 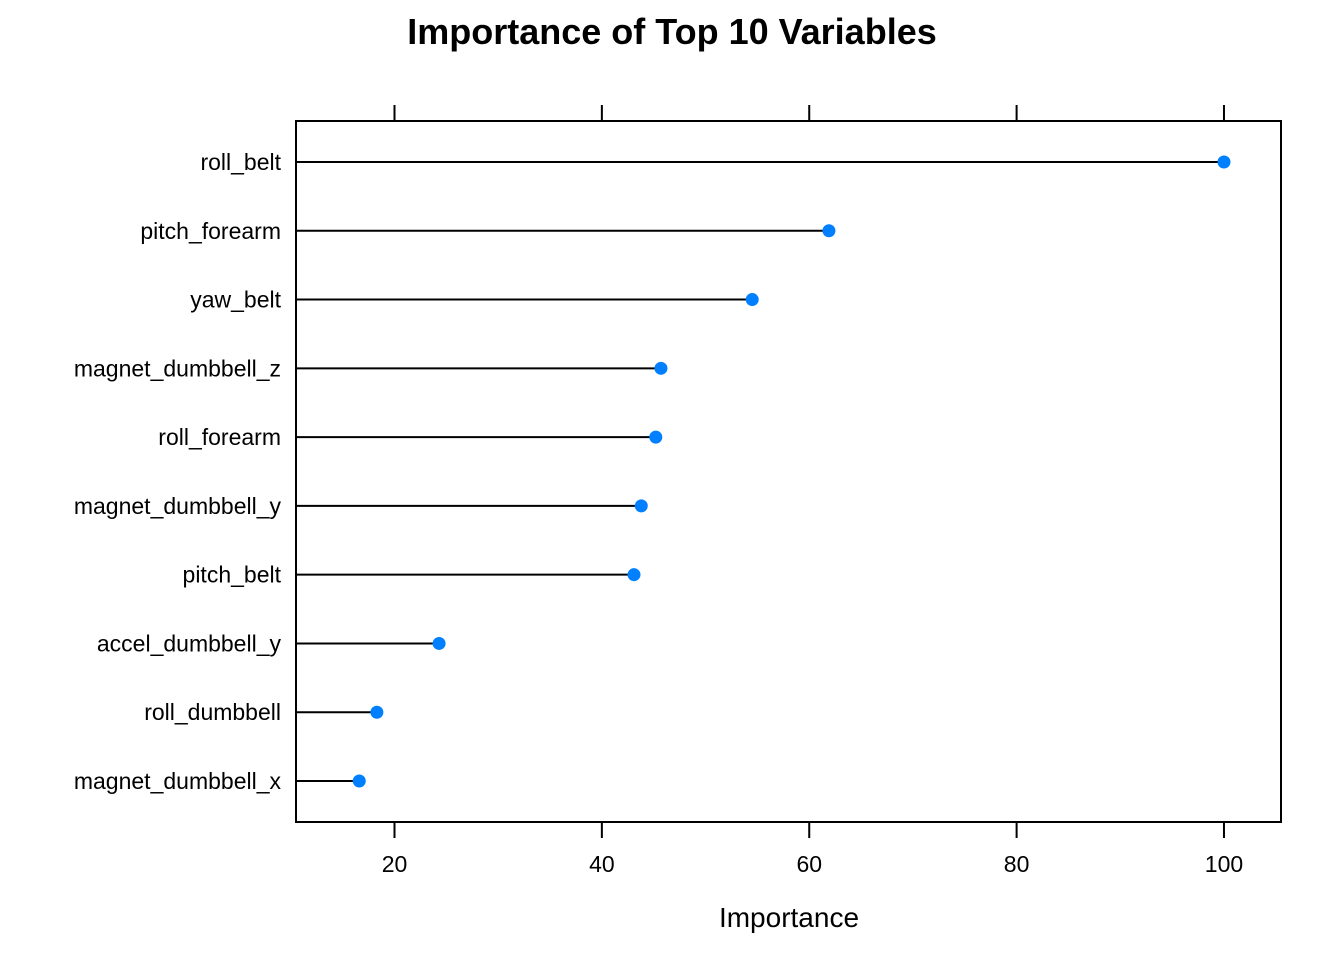 What do you see at coordinates (812, 849) in the screenshot?
I see `bottom-axis: 20 40 60 80 100` at bounding box center [812, 849].